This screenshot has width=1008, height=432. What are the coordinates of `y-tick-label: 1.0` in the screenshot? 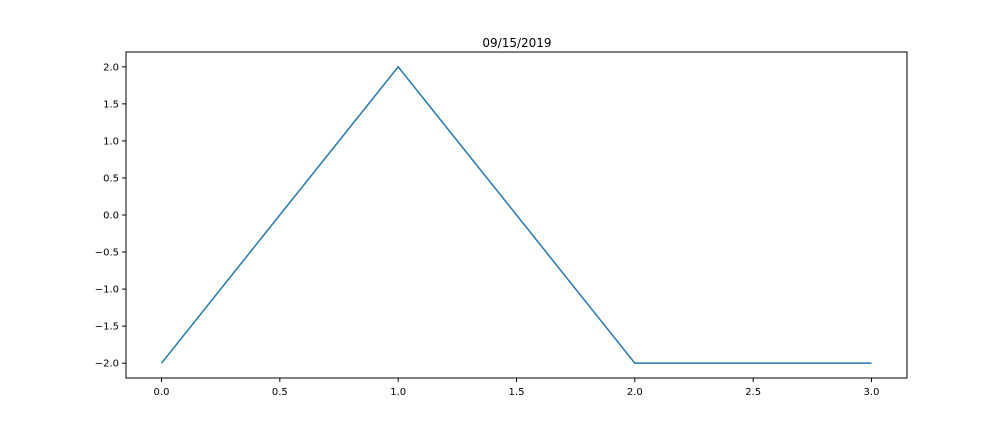 It's located at (111, 141).